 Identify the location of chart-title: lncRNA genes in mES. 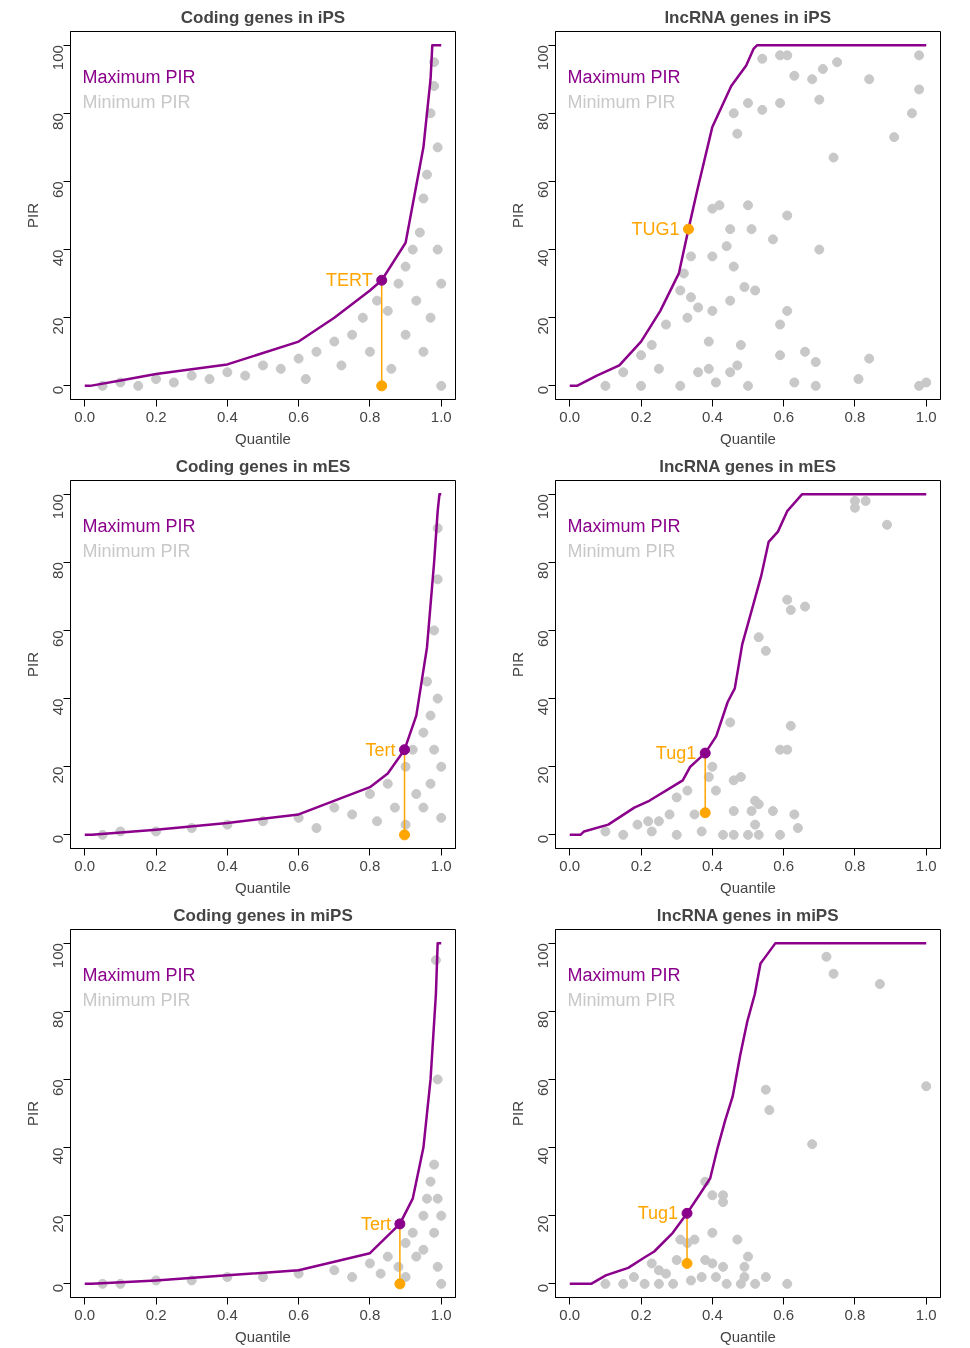
(748, 466).